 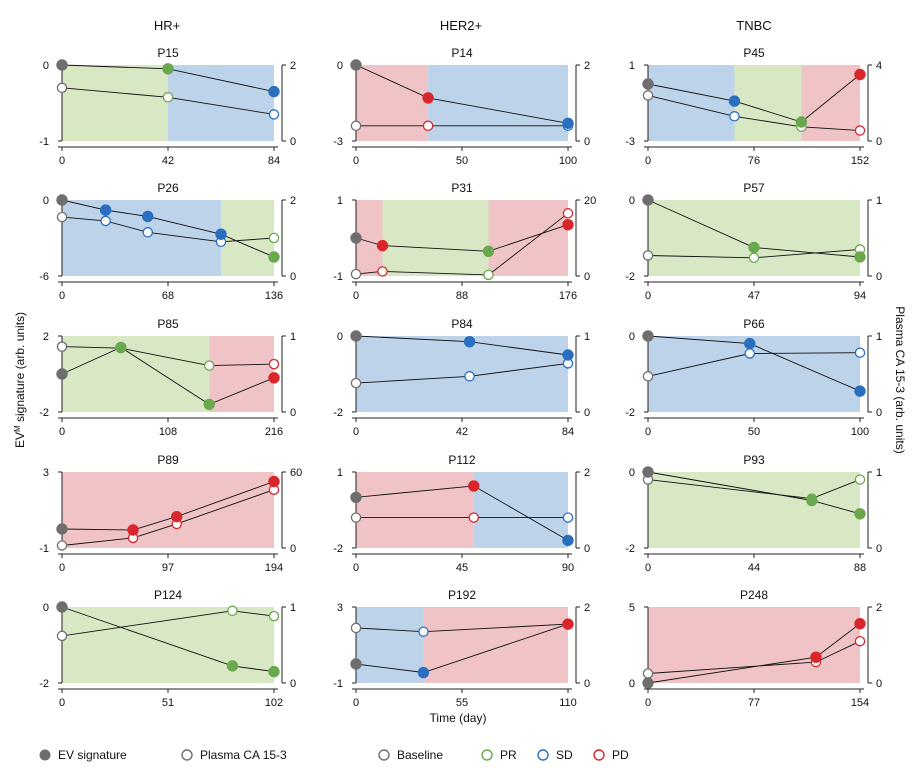 I want to click on legend-label: PR, so click(x=508, y=755).